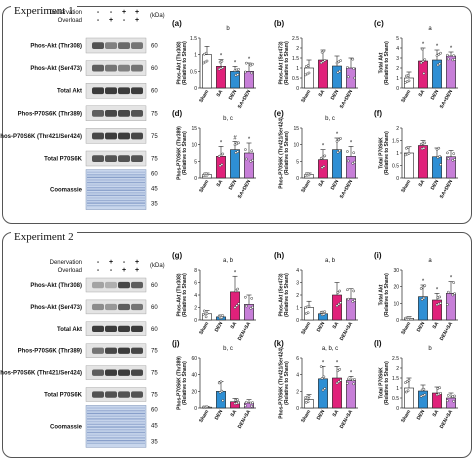  Describe the element at coordinates (397, 39) in the screenshot. I see `y-tick-label: 5` at that location.